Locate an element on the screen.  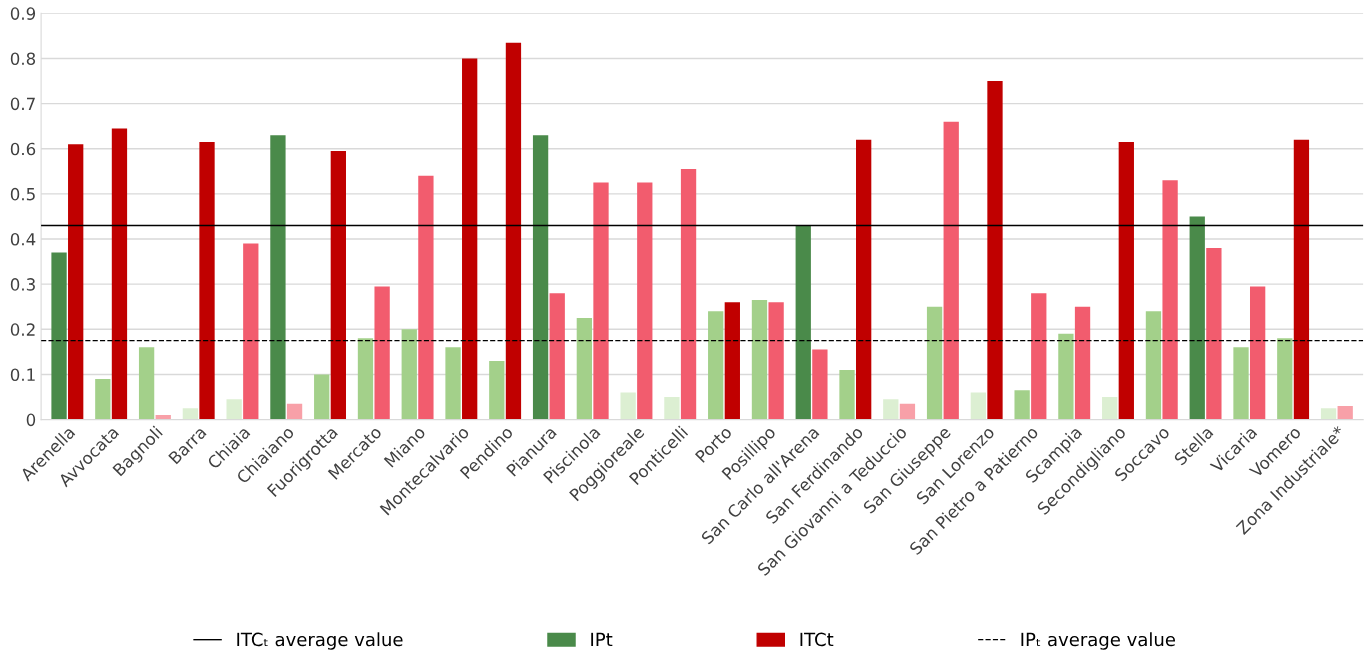
y-tick-label: 0.5 is located at coordinates (22, 194).